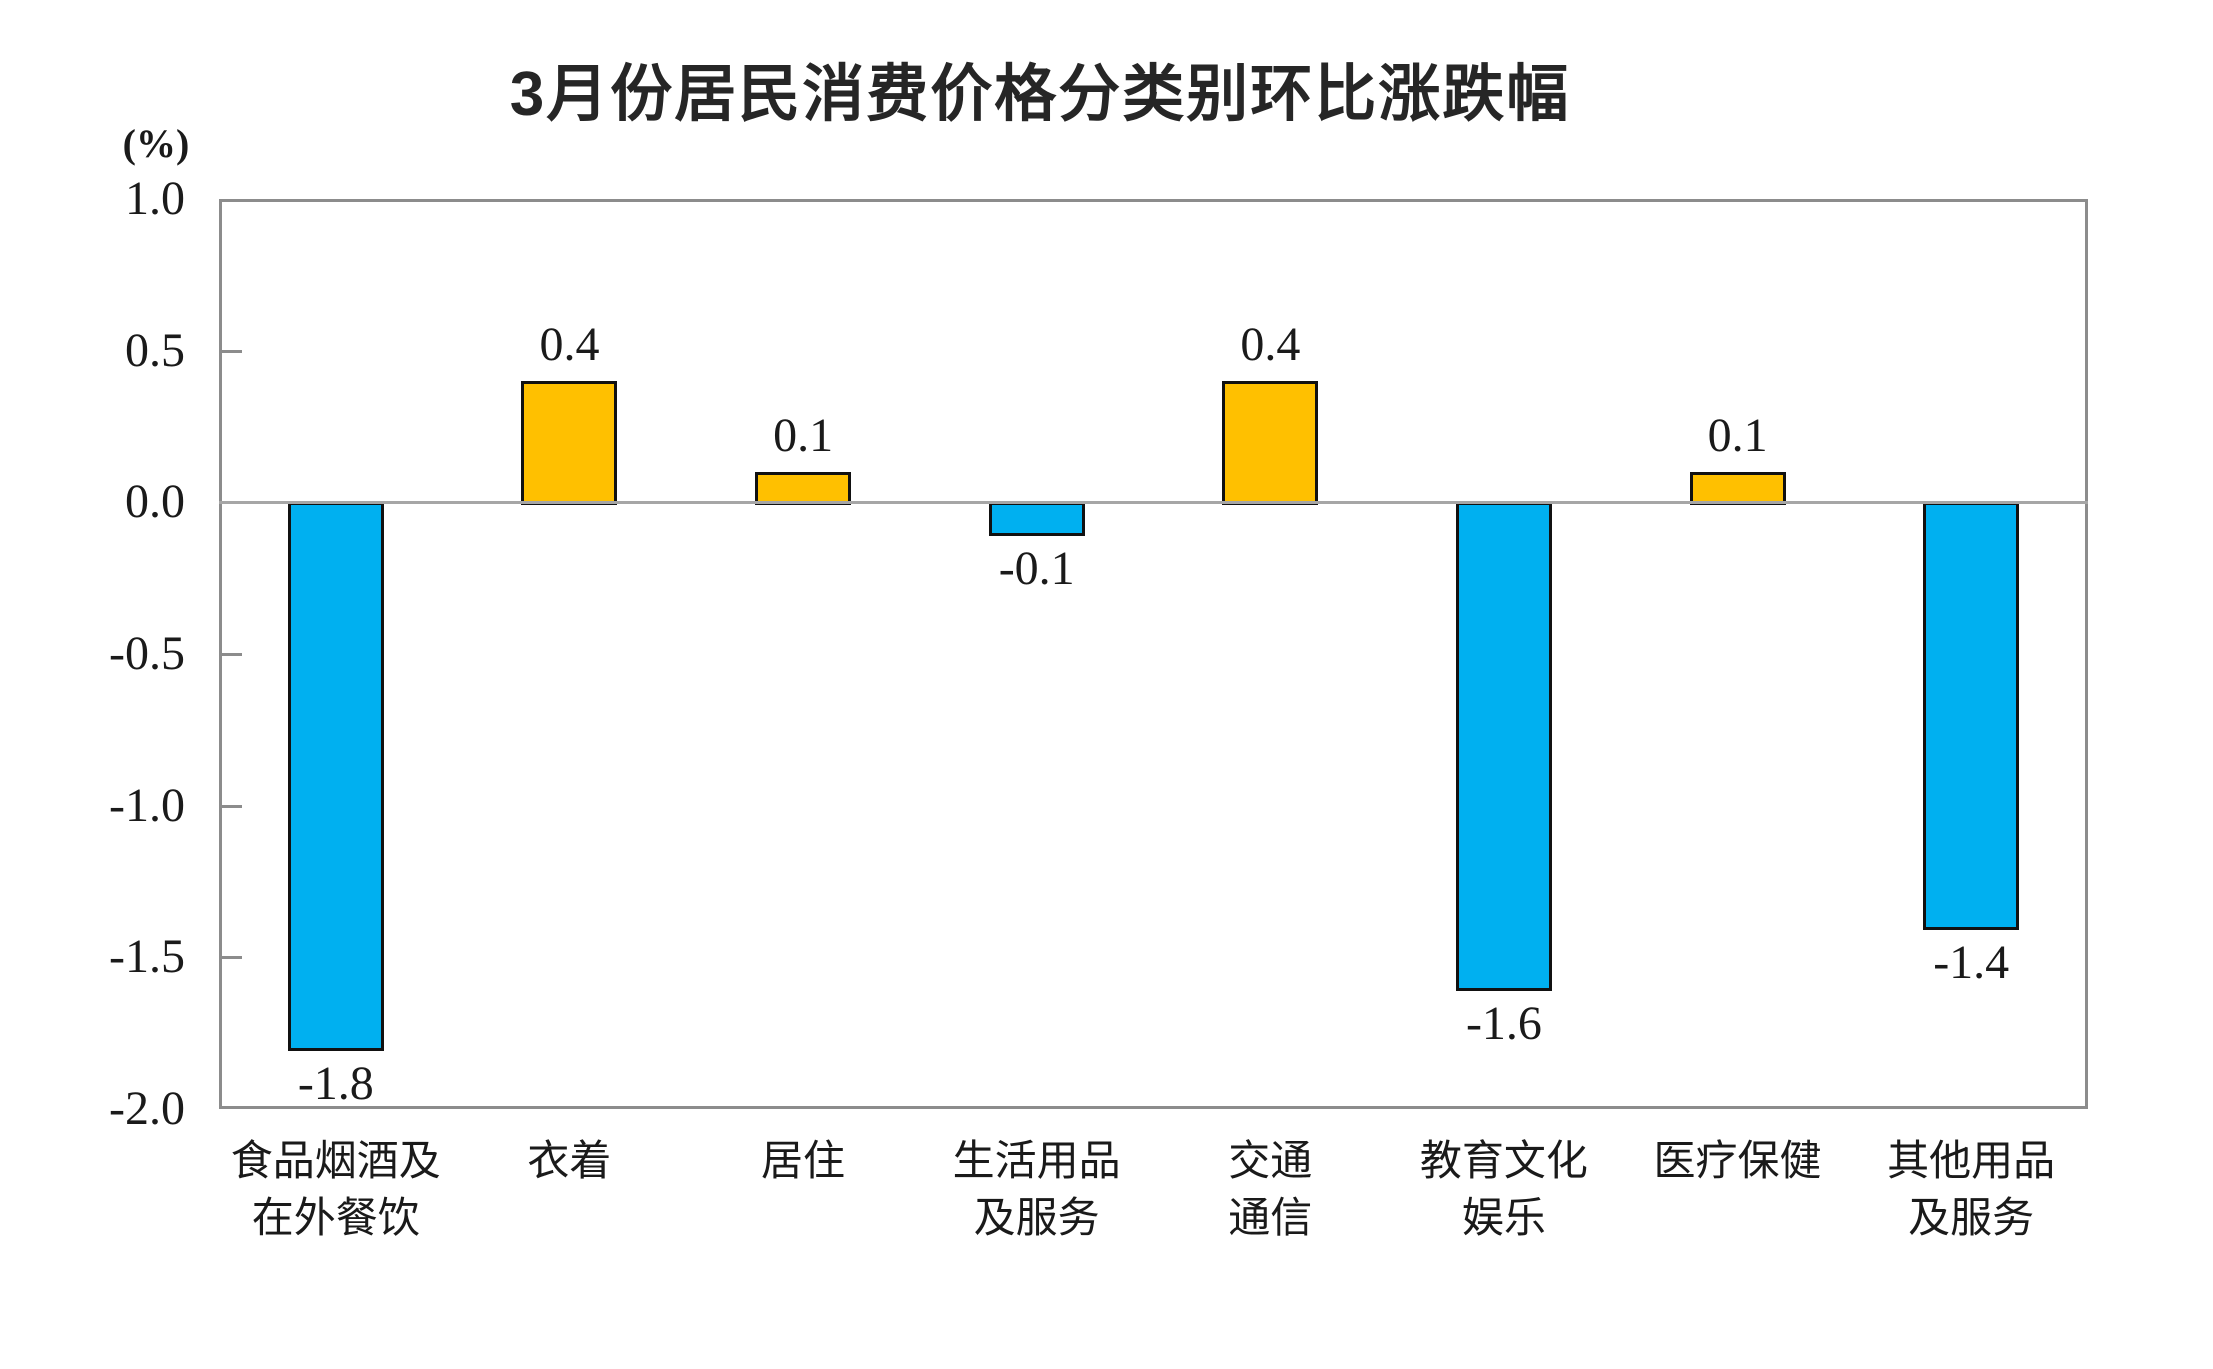 Image resolution: width=2213 pixels, height=1369 pixels. Describe the element at coordinates (1503, 1023) in the screenshot. I see `bar-value-label: -1.6` at that location.